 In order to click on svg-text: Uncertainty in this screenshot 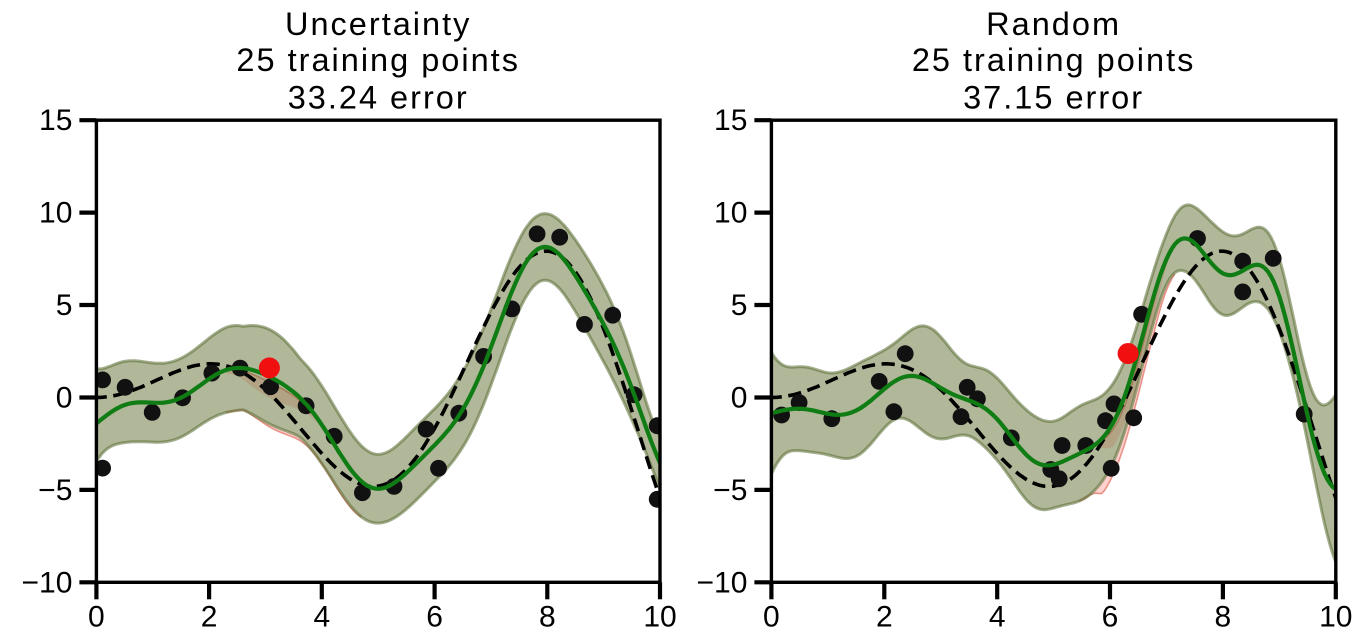, I will do `click(378, 24)`.